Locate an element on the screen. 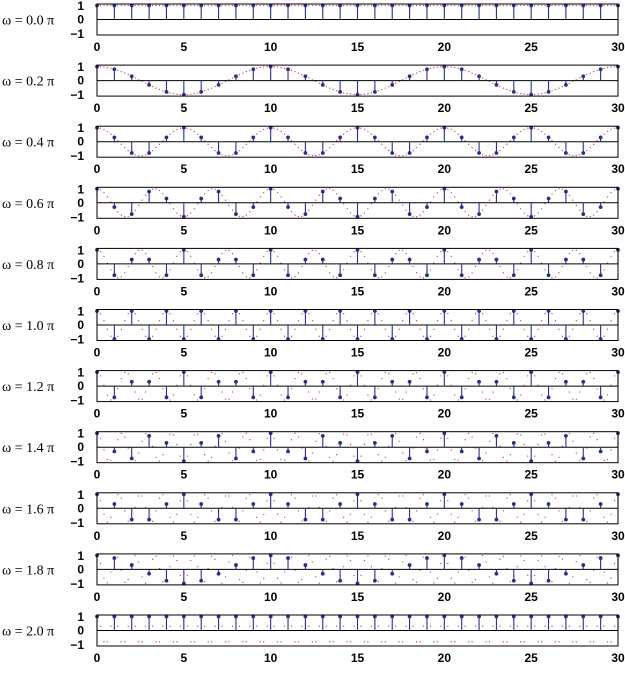  xtick-label: 10 is located at coordinates (271, 291).